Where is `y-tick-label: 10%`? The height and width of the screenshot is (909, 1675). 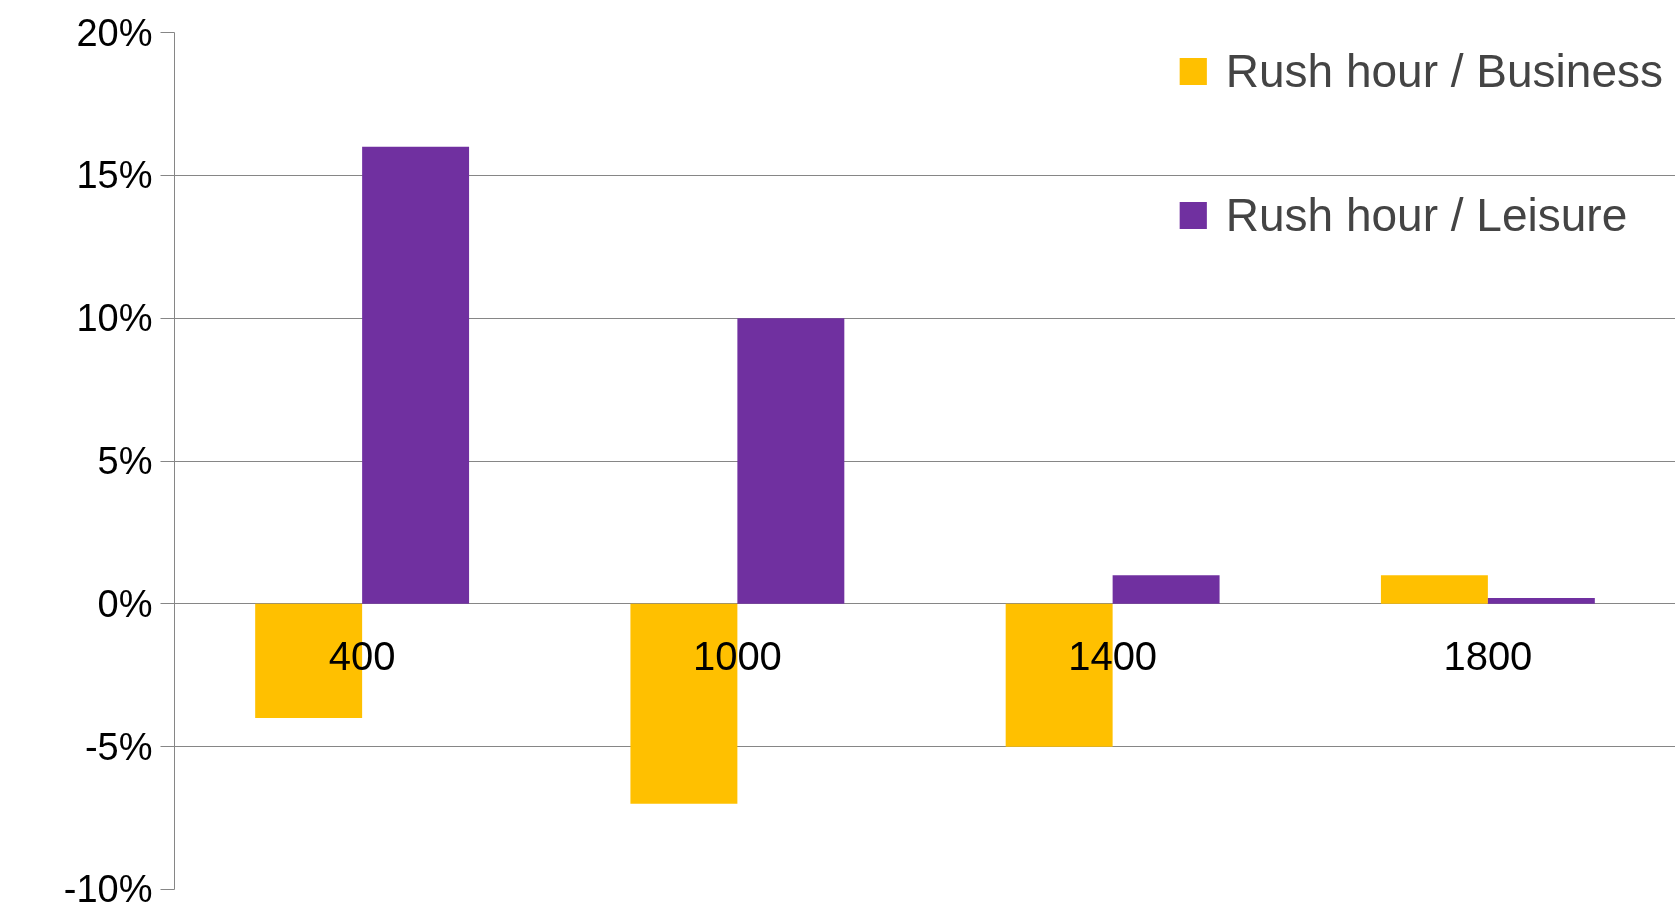
y-tick-label: 10% is located at coordinates (114, 318).